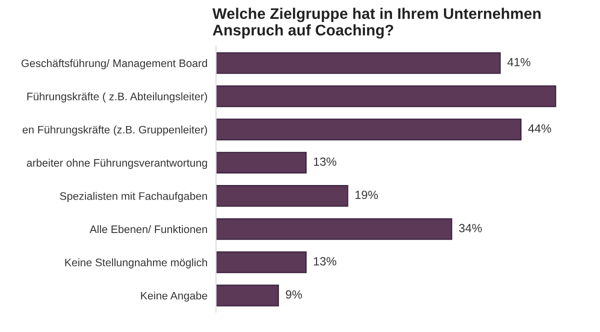 This screenshot has width=600, height=332. What do you see at coordinates (116, 163) in the screenshot?
I see `y-tick-label: arbeiter ohne Führungsverantwortung` at bounding box center [116, 163].